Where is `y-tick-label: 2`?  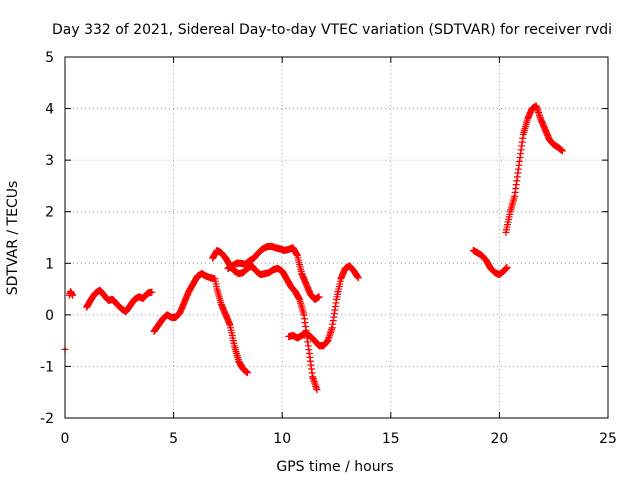
y-tick-label: 2 is located at coordinates (49, 213).